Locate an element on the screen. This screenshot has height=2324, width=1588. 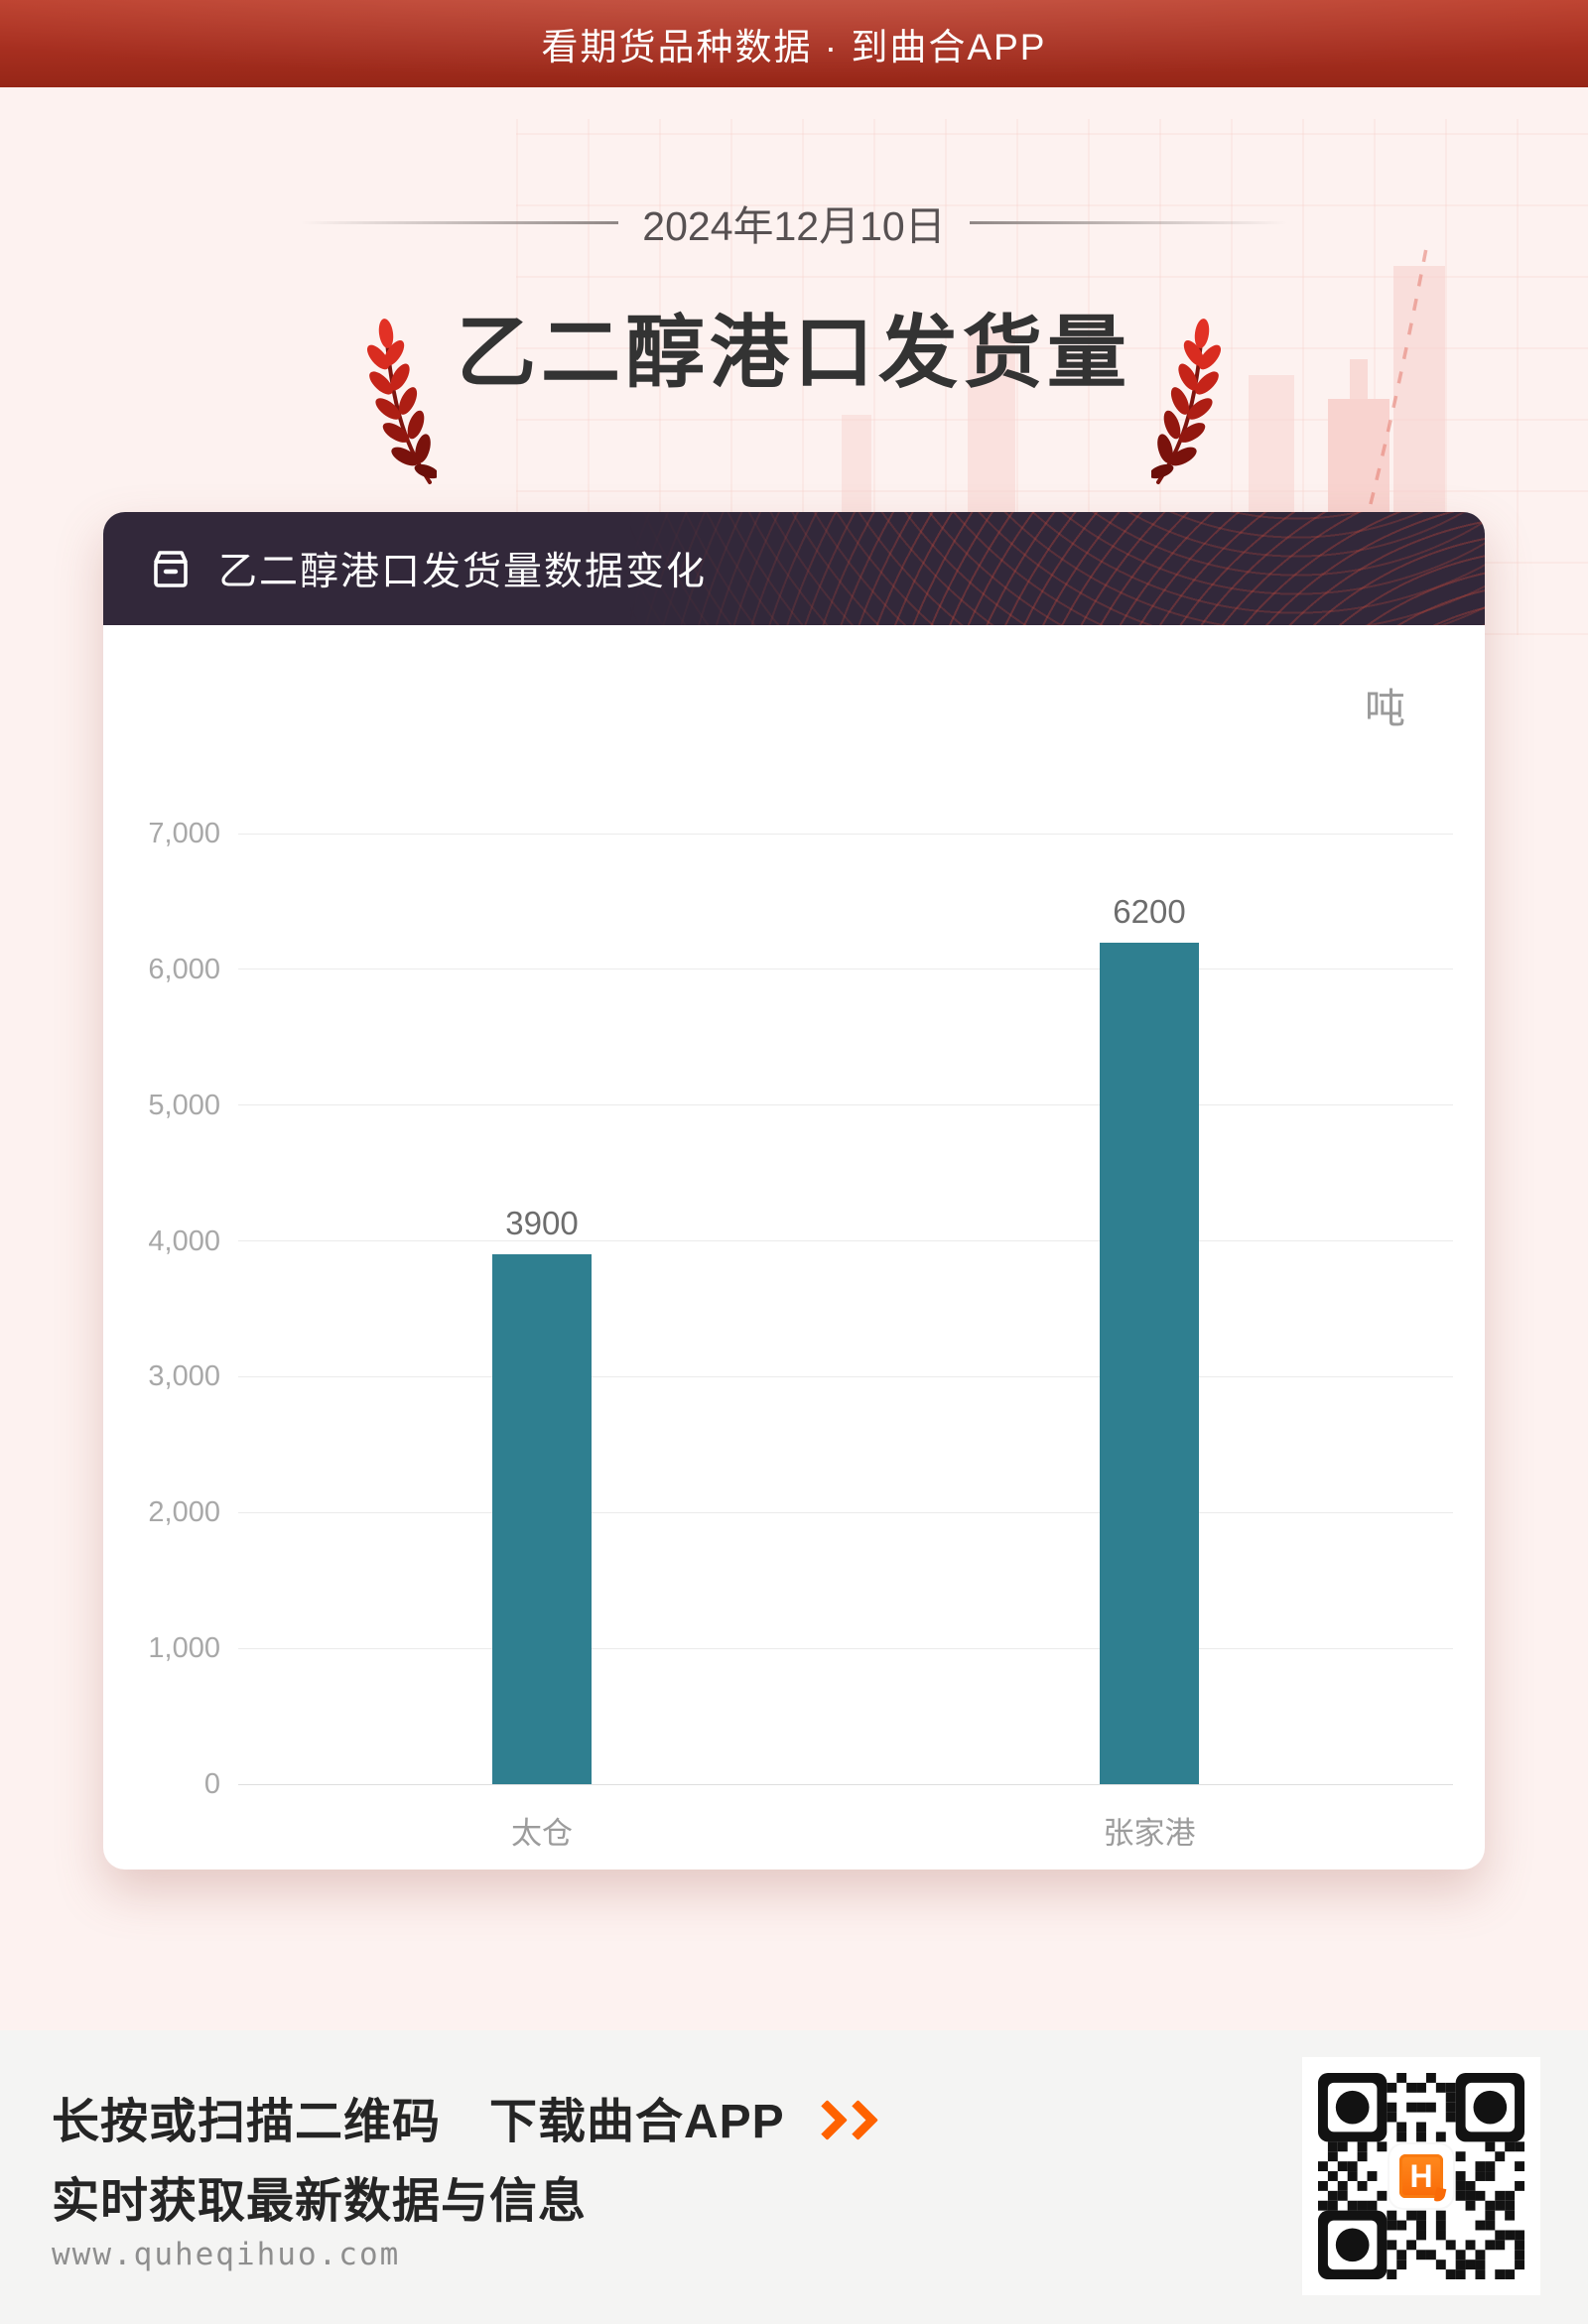
page-title: 乙二醇港口发货量 is located at coordinates (794, 353).